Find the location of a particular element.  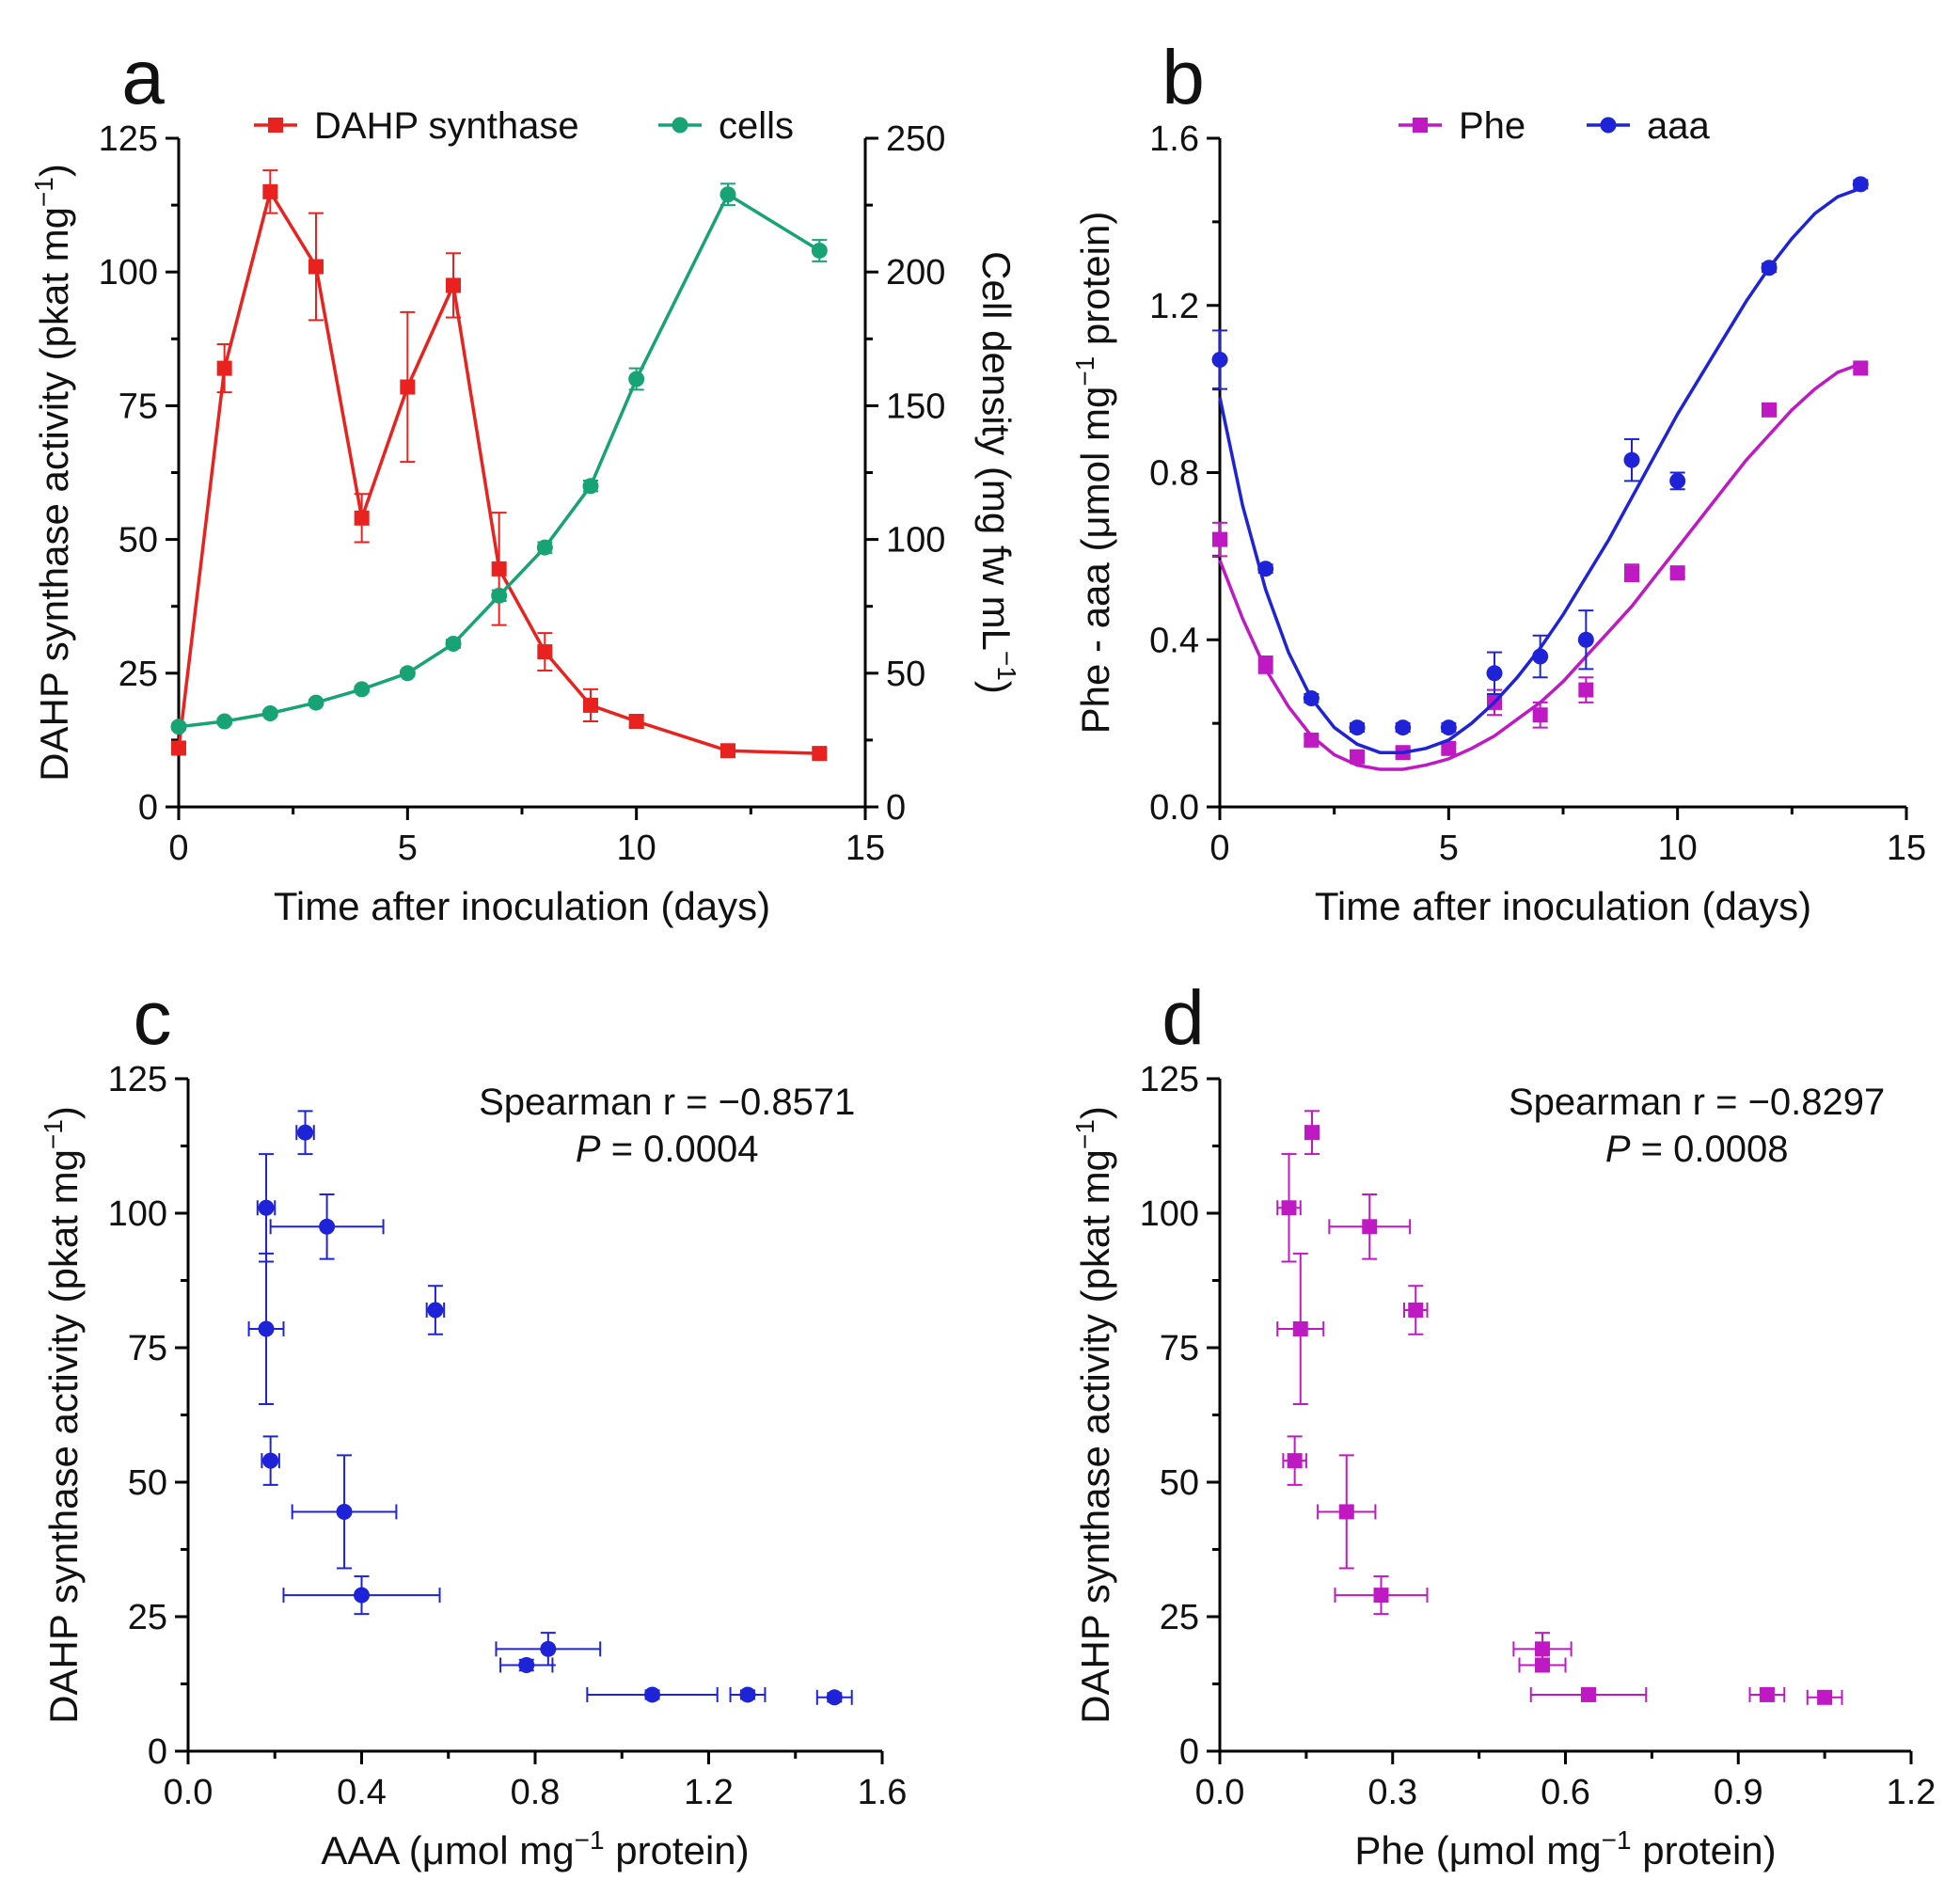

panel-letter: d is located at coordinates (1183, 1018).